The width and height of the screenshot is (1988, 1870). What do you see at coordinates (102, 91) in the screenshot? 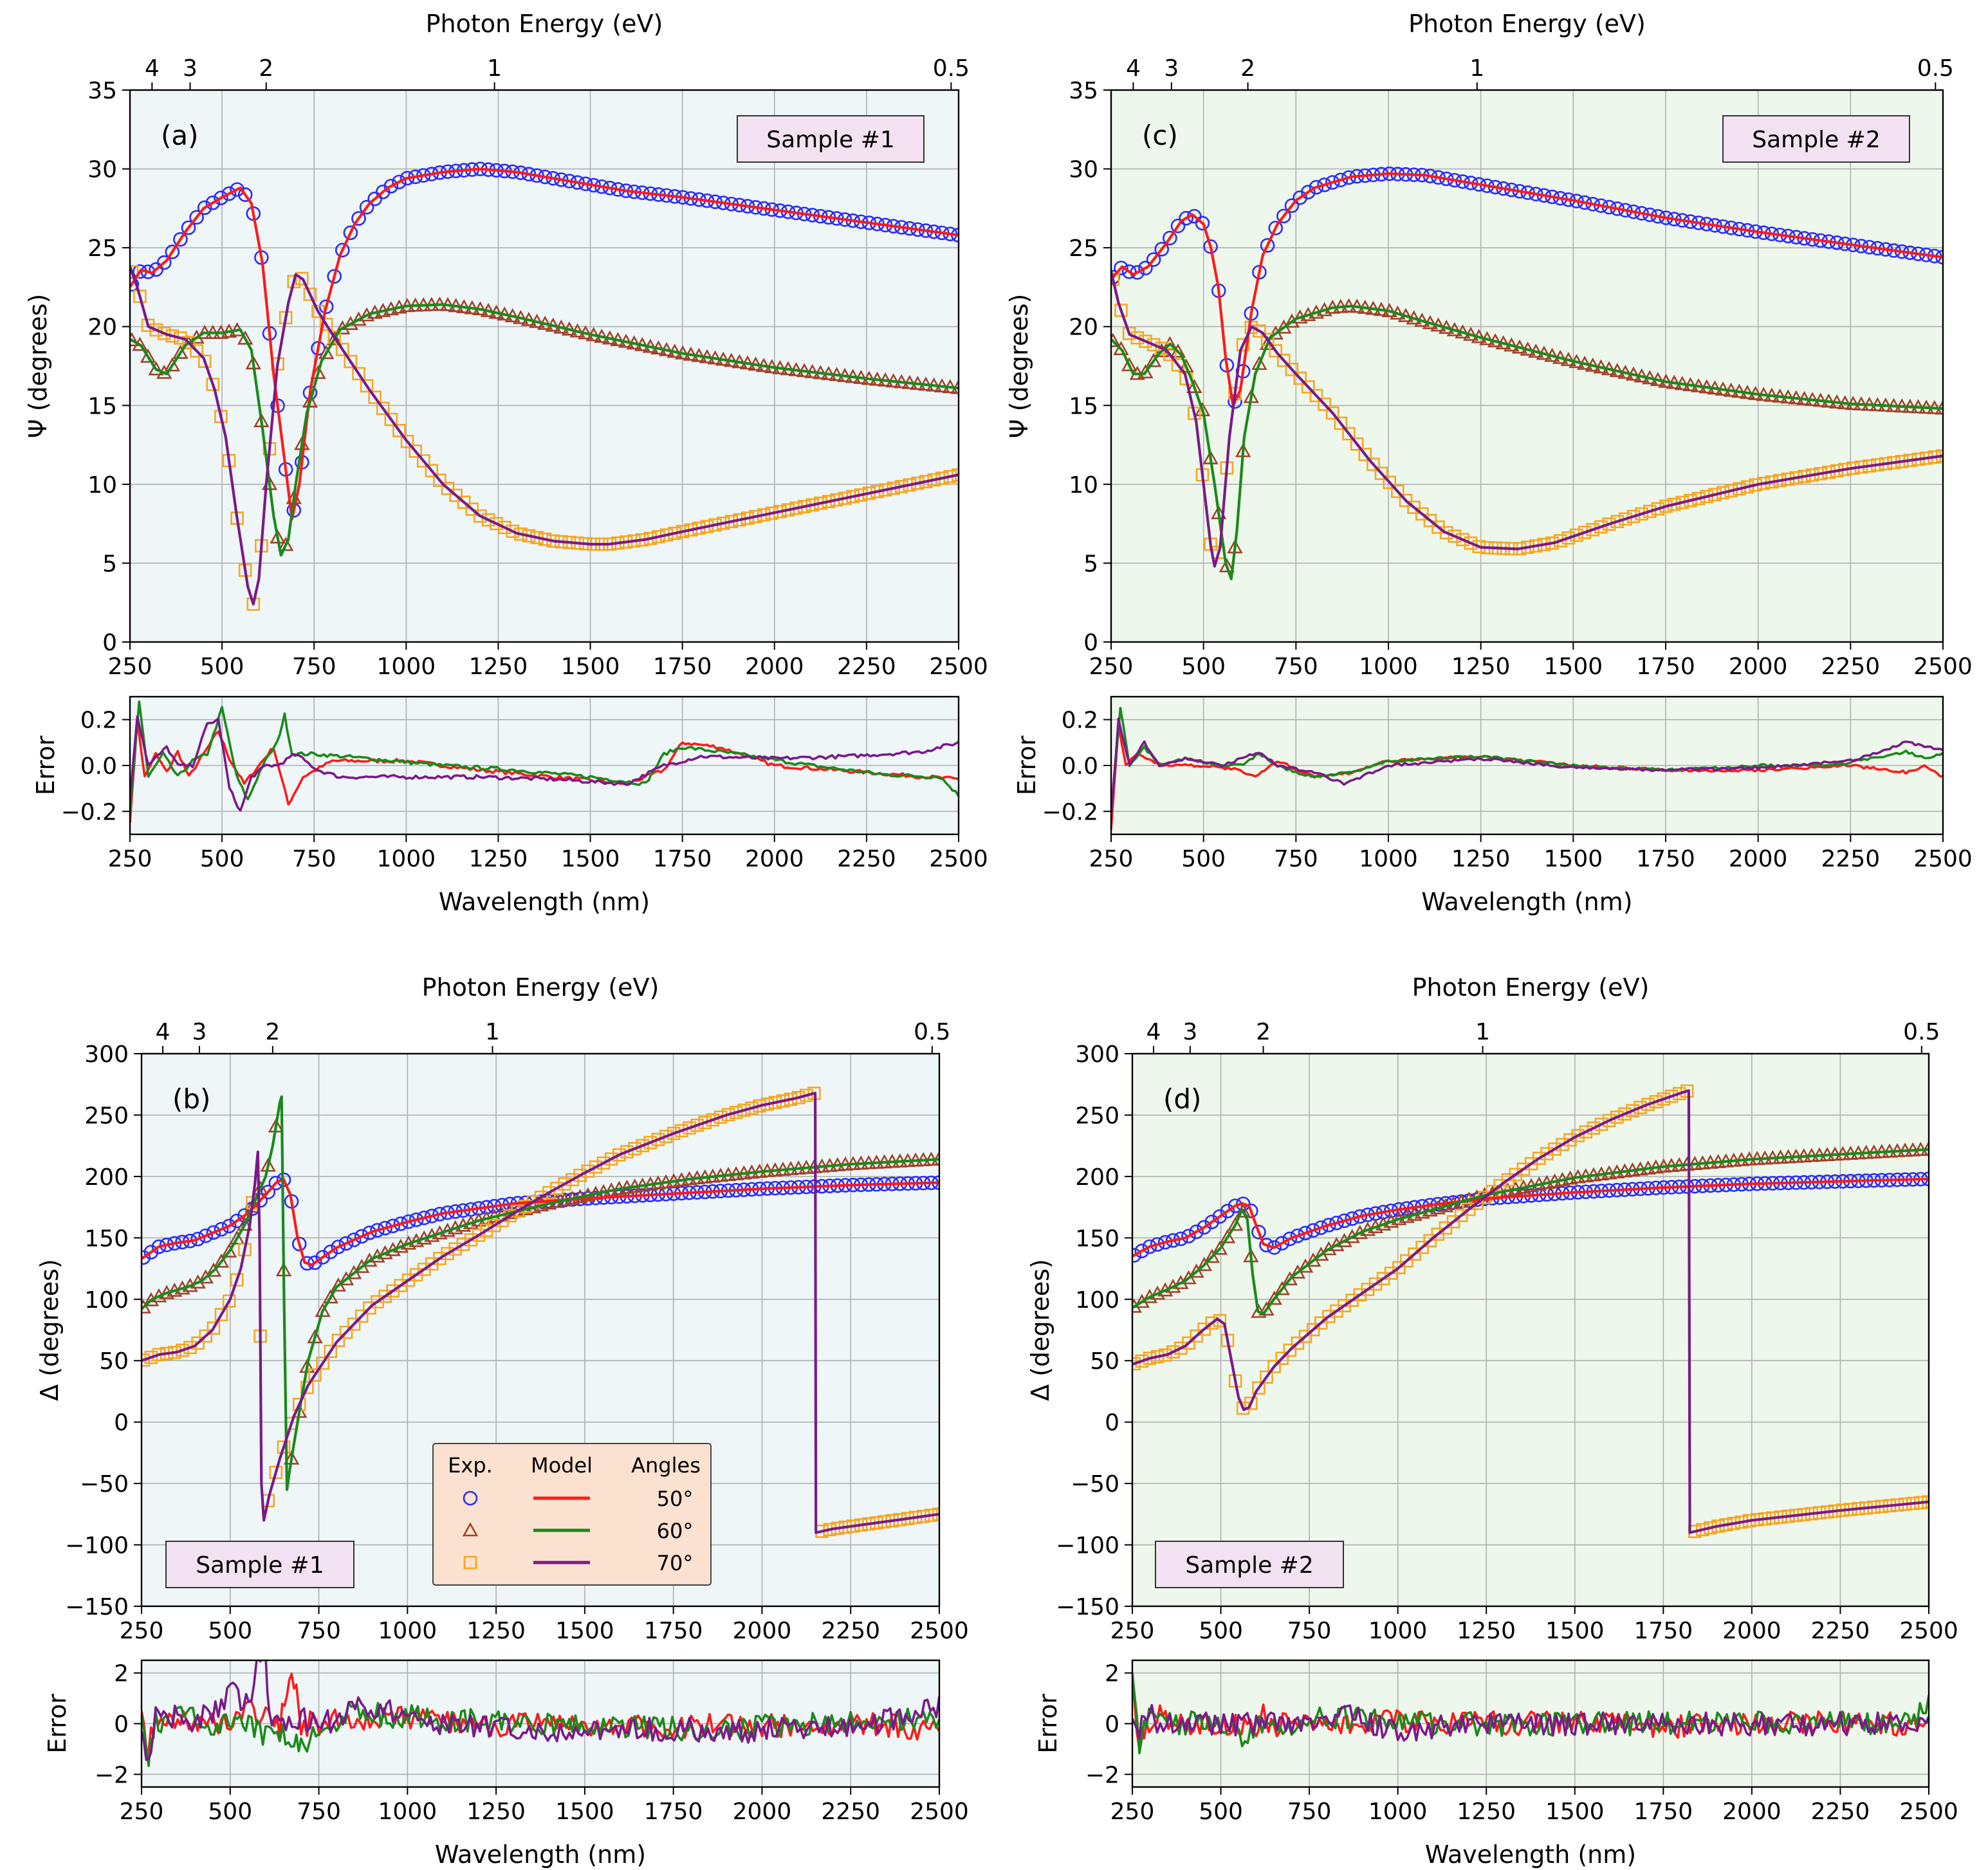
I see `y-tick-label: 35` at bounding box center [102, 91].